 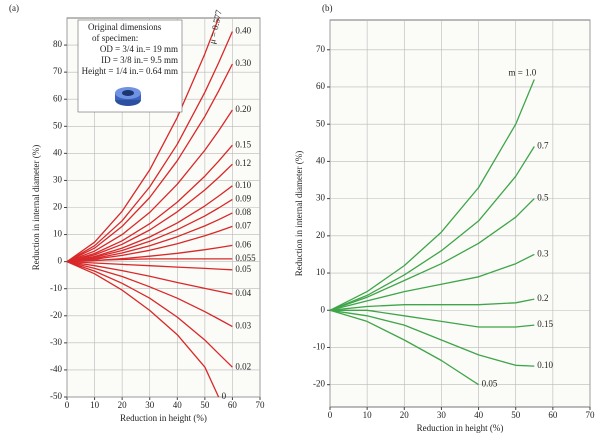 What do you see at coordinates (243, 212) in the screenshot?
I see `curve-label: 0.08` at bounding box center [243, 212].